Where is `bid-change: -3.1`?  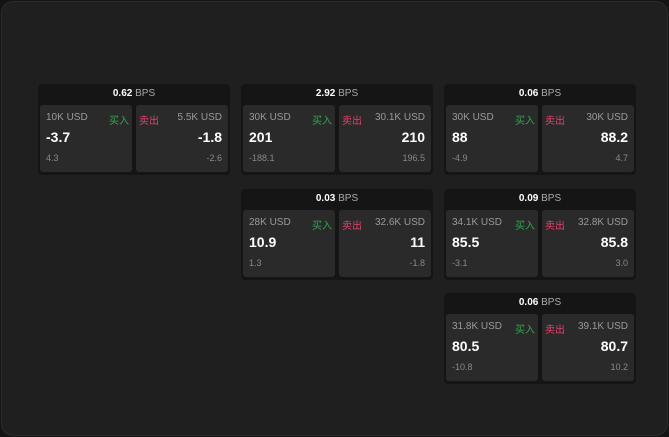
bid-change: -3.1 is located at coordinates (460, 263).